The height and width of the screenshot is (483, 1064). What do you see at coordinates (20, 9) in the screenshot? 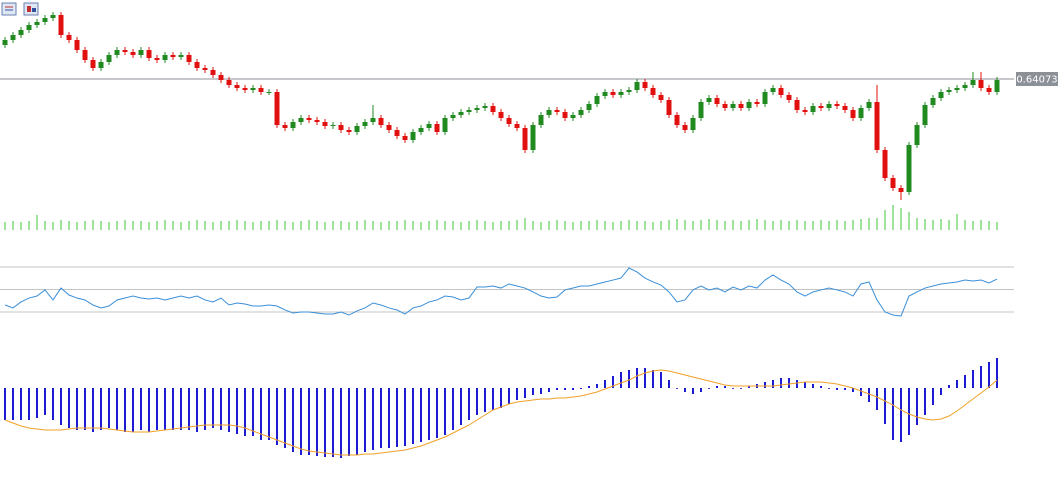
I see `toolbar-icons` at bounding box center [20, 9].